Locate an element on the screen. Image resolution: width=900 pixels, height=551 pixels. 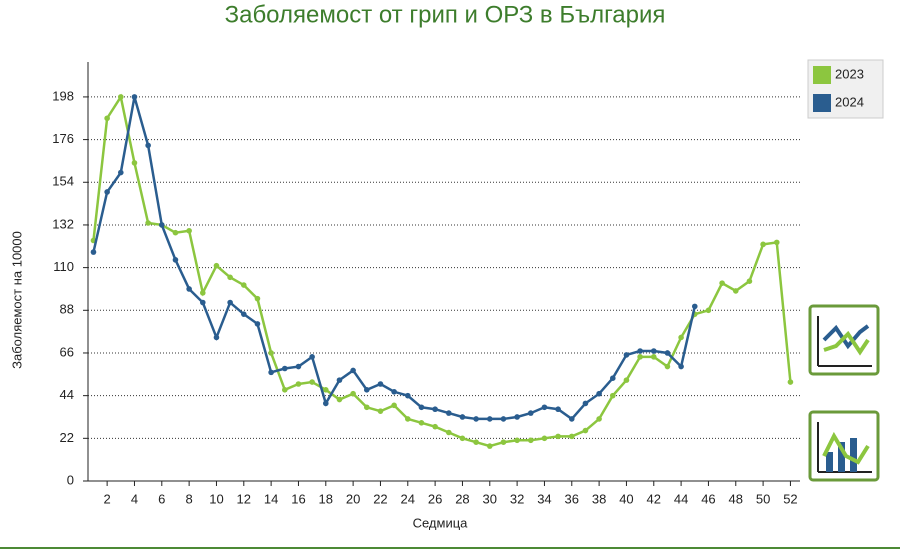
x-tick-label: 32 is located at coordinates (517, 498).